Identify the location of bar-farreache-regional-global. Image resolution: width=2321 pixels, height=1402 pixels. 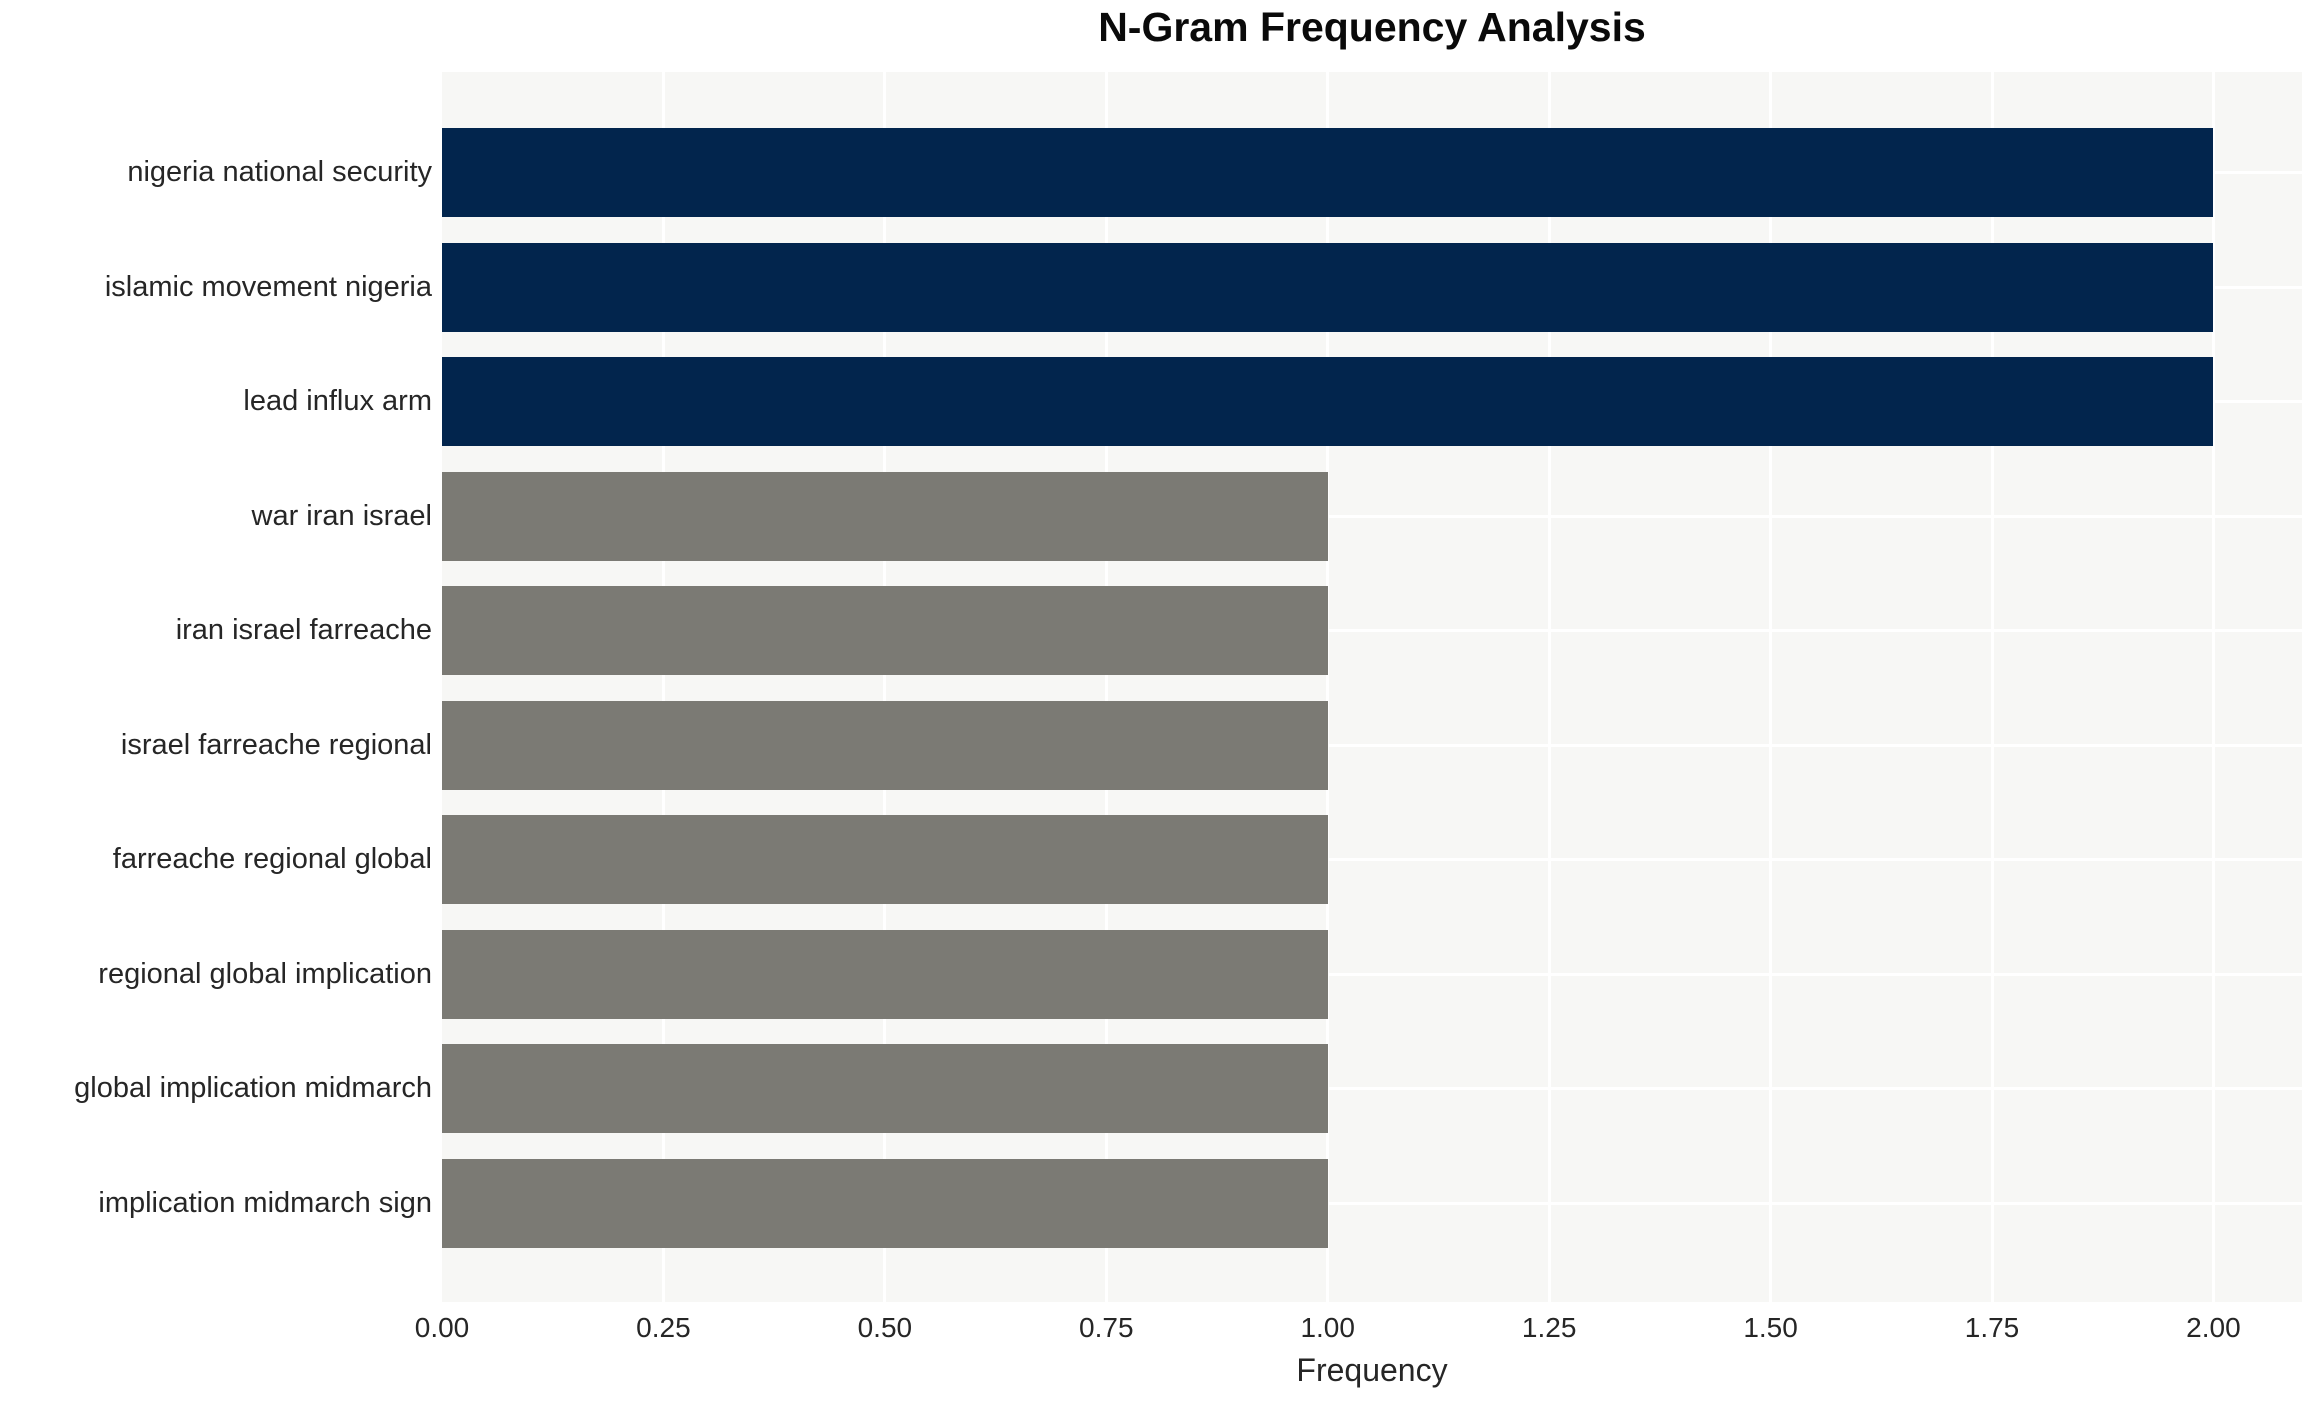
(885, 859).